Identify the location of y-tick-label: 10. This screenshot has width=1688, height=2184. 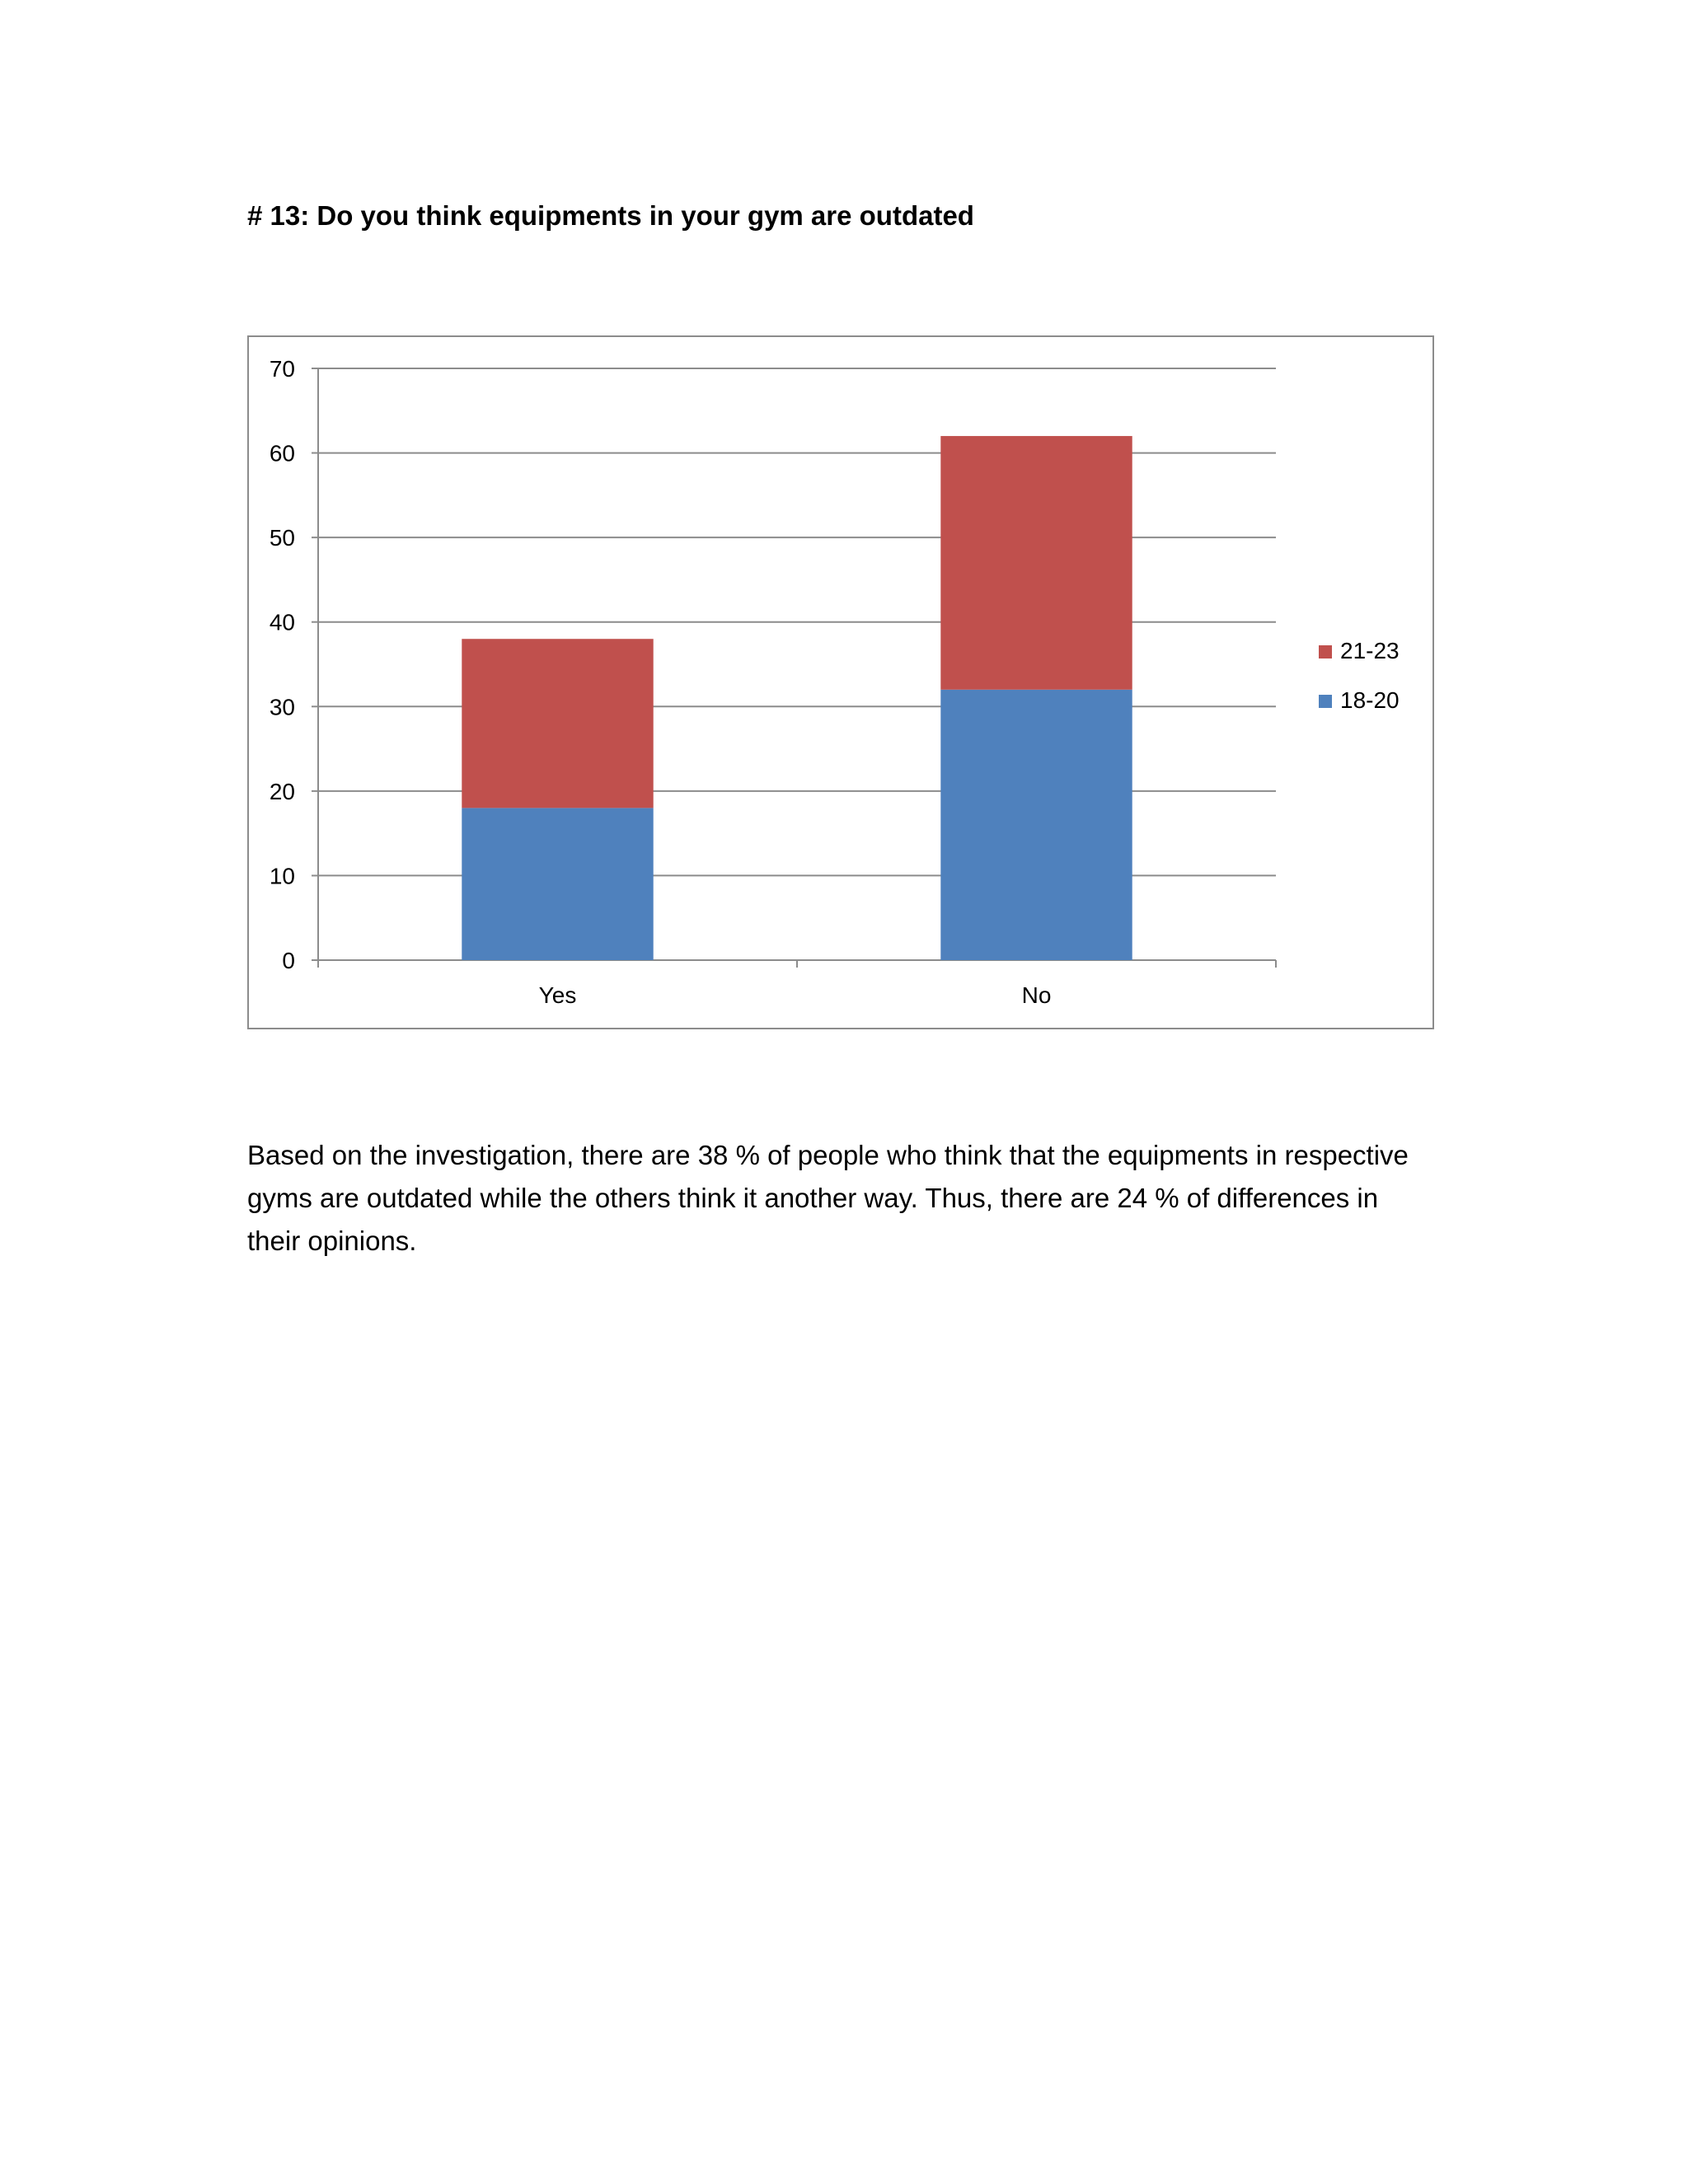
(282, 875).